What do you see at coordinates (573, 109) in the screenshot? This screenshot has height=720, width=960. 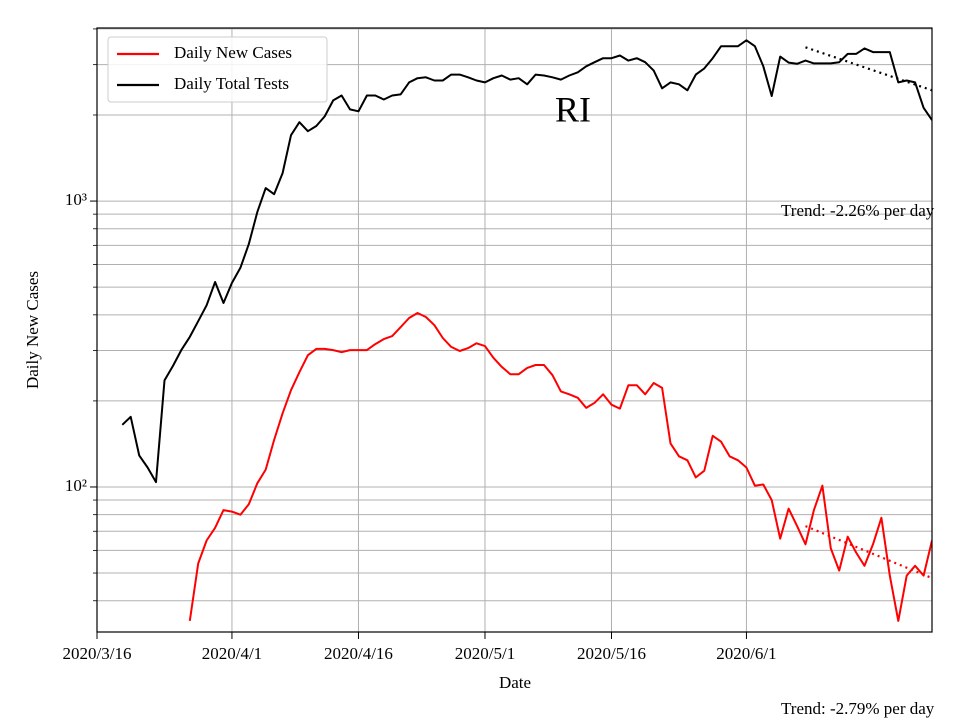 I see `chart-title: RI` at bounding box center [573, 109].